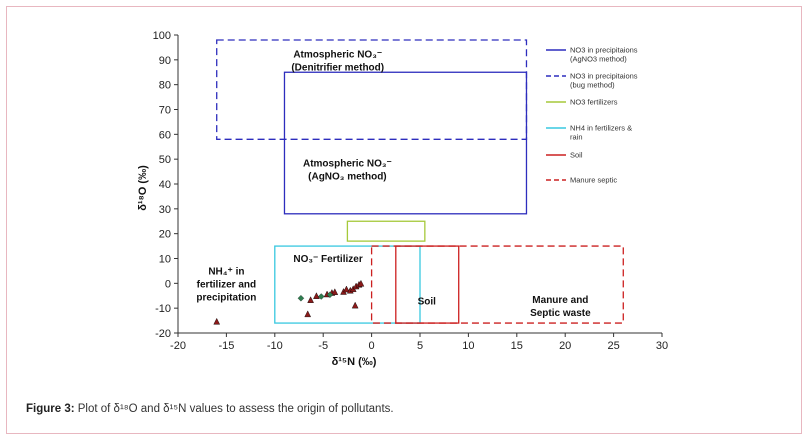 This screenshot has height=441, width=810. Describe the element at coordinates (289, 302) in the screenshot. I see `data-points` at that location.